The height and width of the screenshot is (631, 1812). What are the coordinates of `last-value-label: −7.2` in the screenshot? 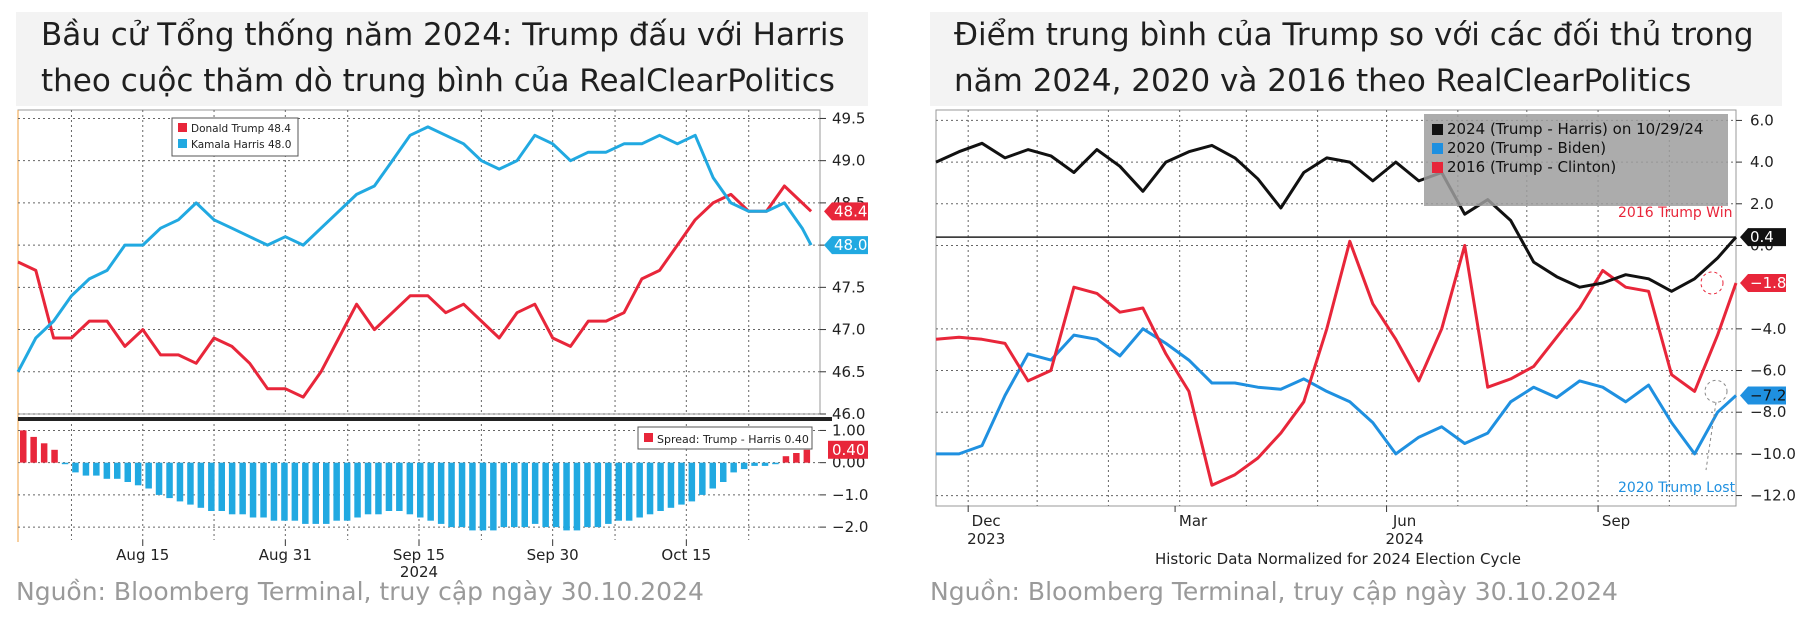 It's located at (1768, 396).